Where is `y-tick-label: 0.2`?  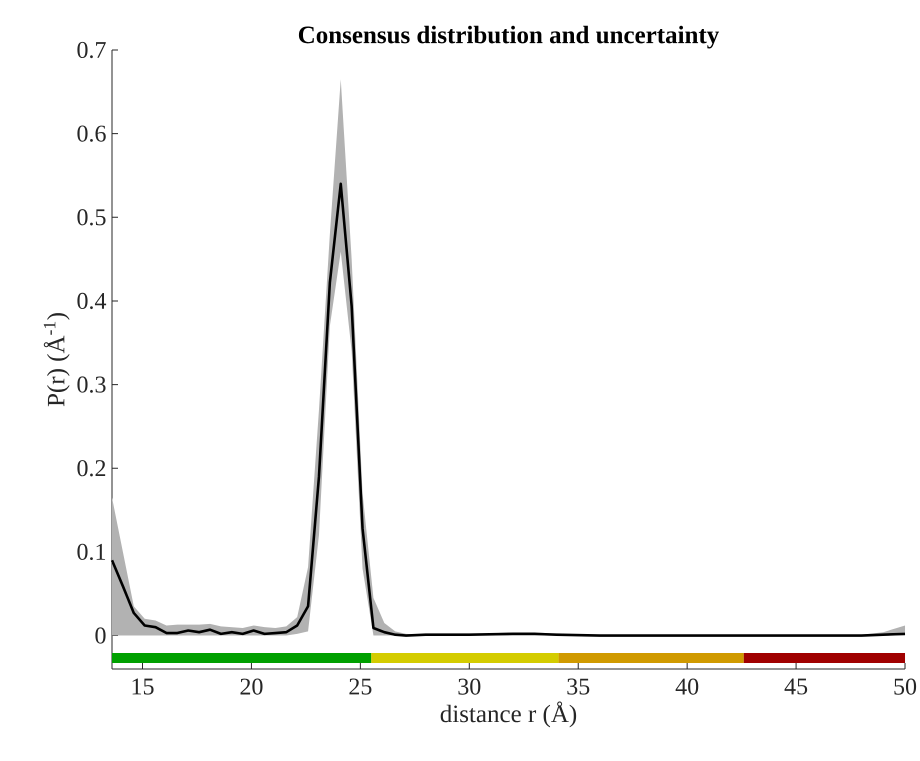
y-tick-label: 0.2 is located at coordinates (91, 468).